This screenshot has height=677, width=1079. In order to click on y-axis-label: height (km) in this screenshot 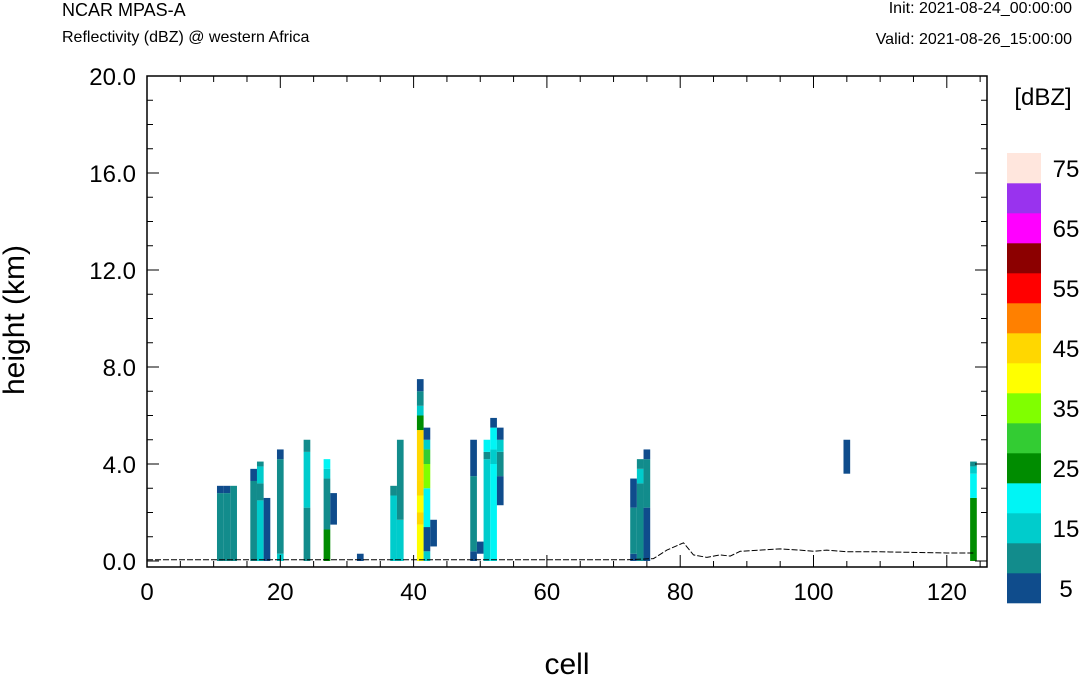, I will do `click(15, 320)`.